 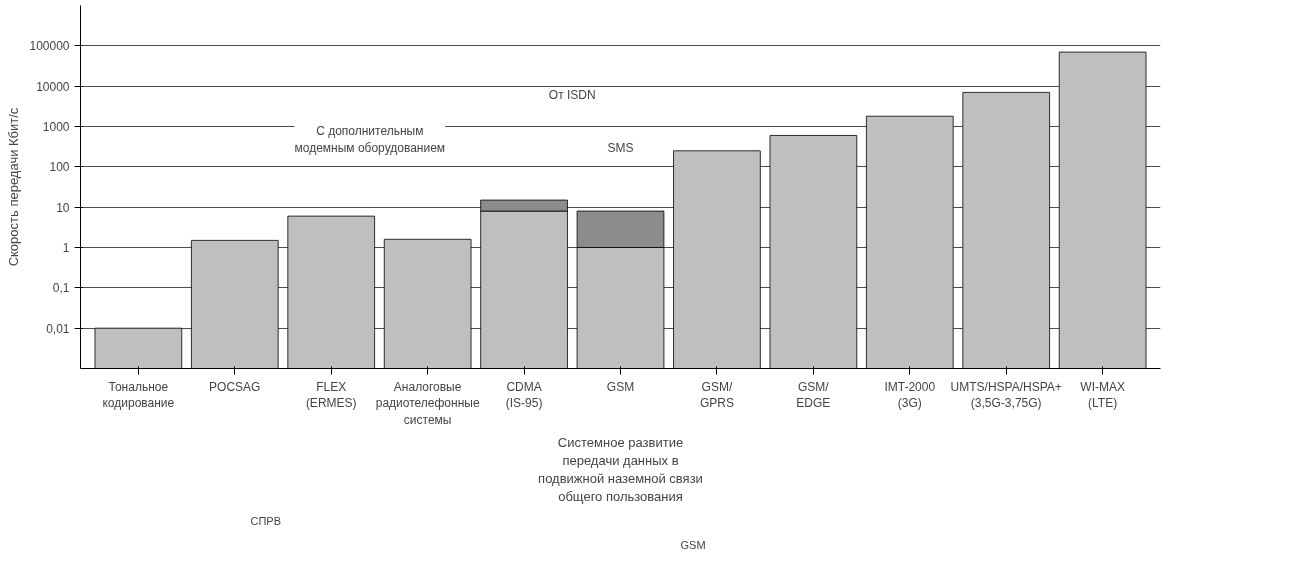 I want to click on y-axis-title: Скорость передачи Кбит/с, so click(x=14, y=187).